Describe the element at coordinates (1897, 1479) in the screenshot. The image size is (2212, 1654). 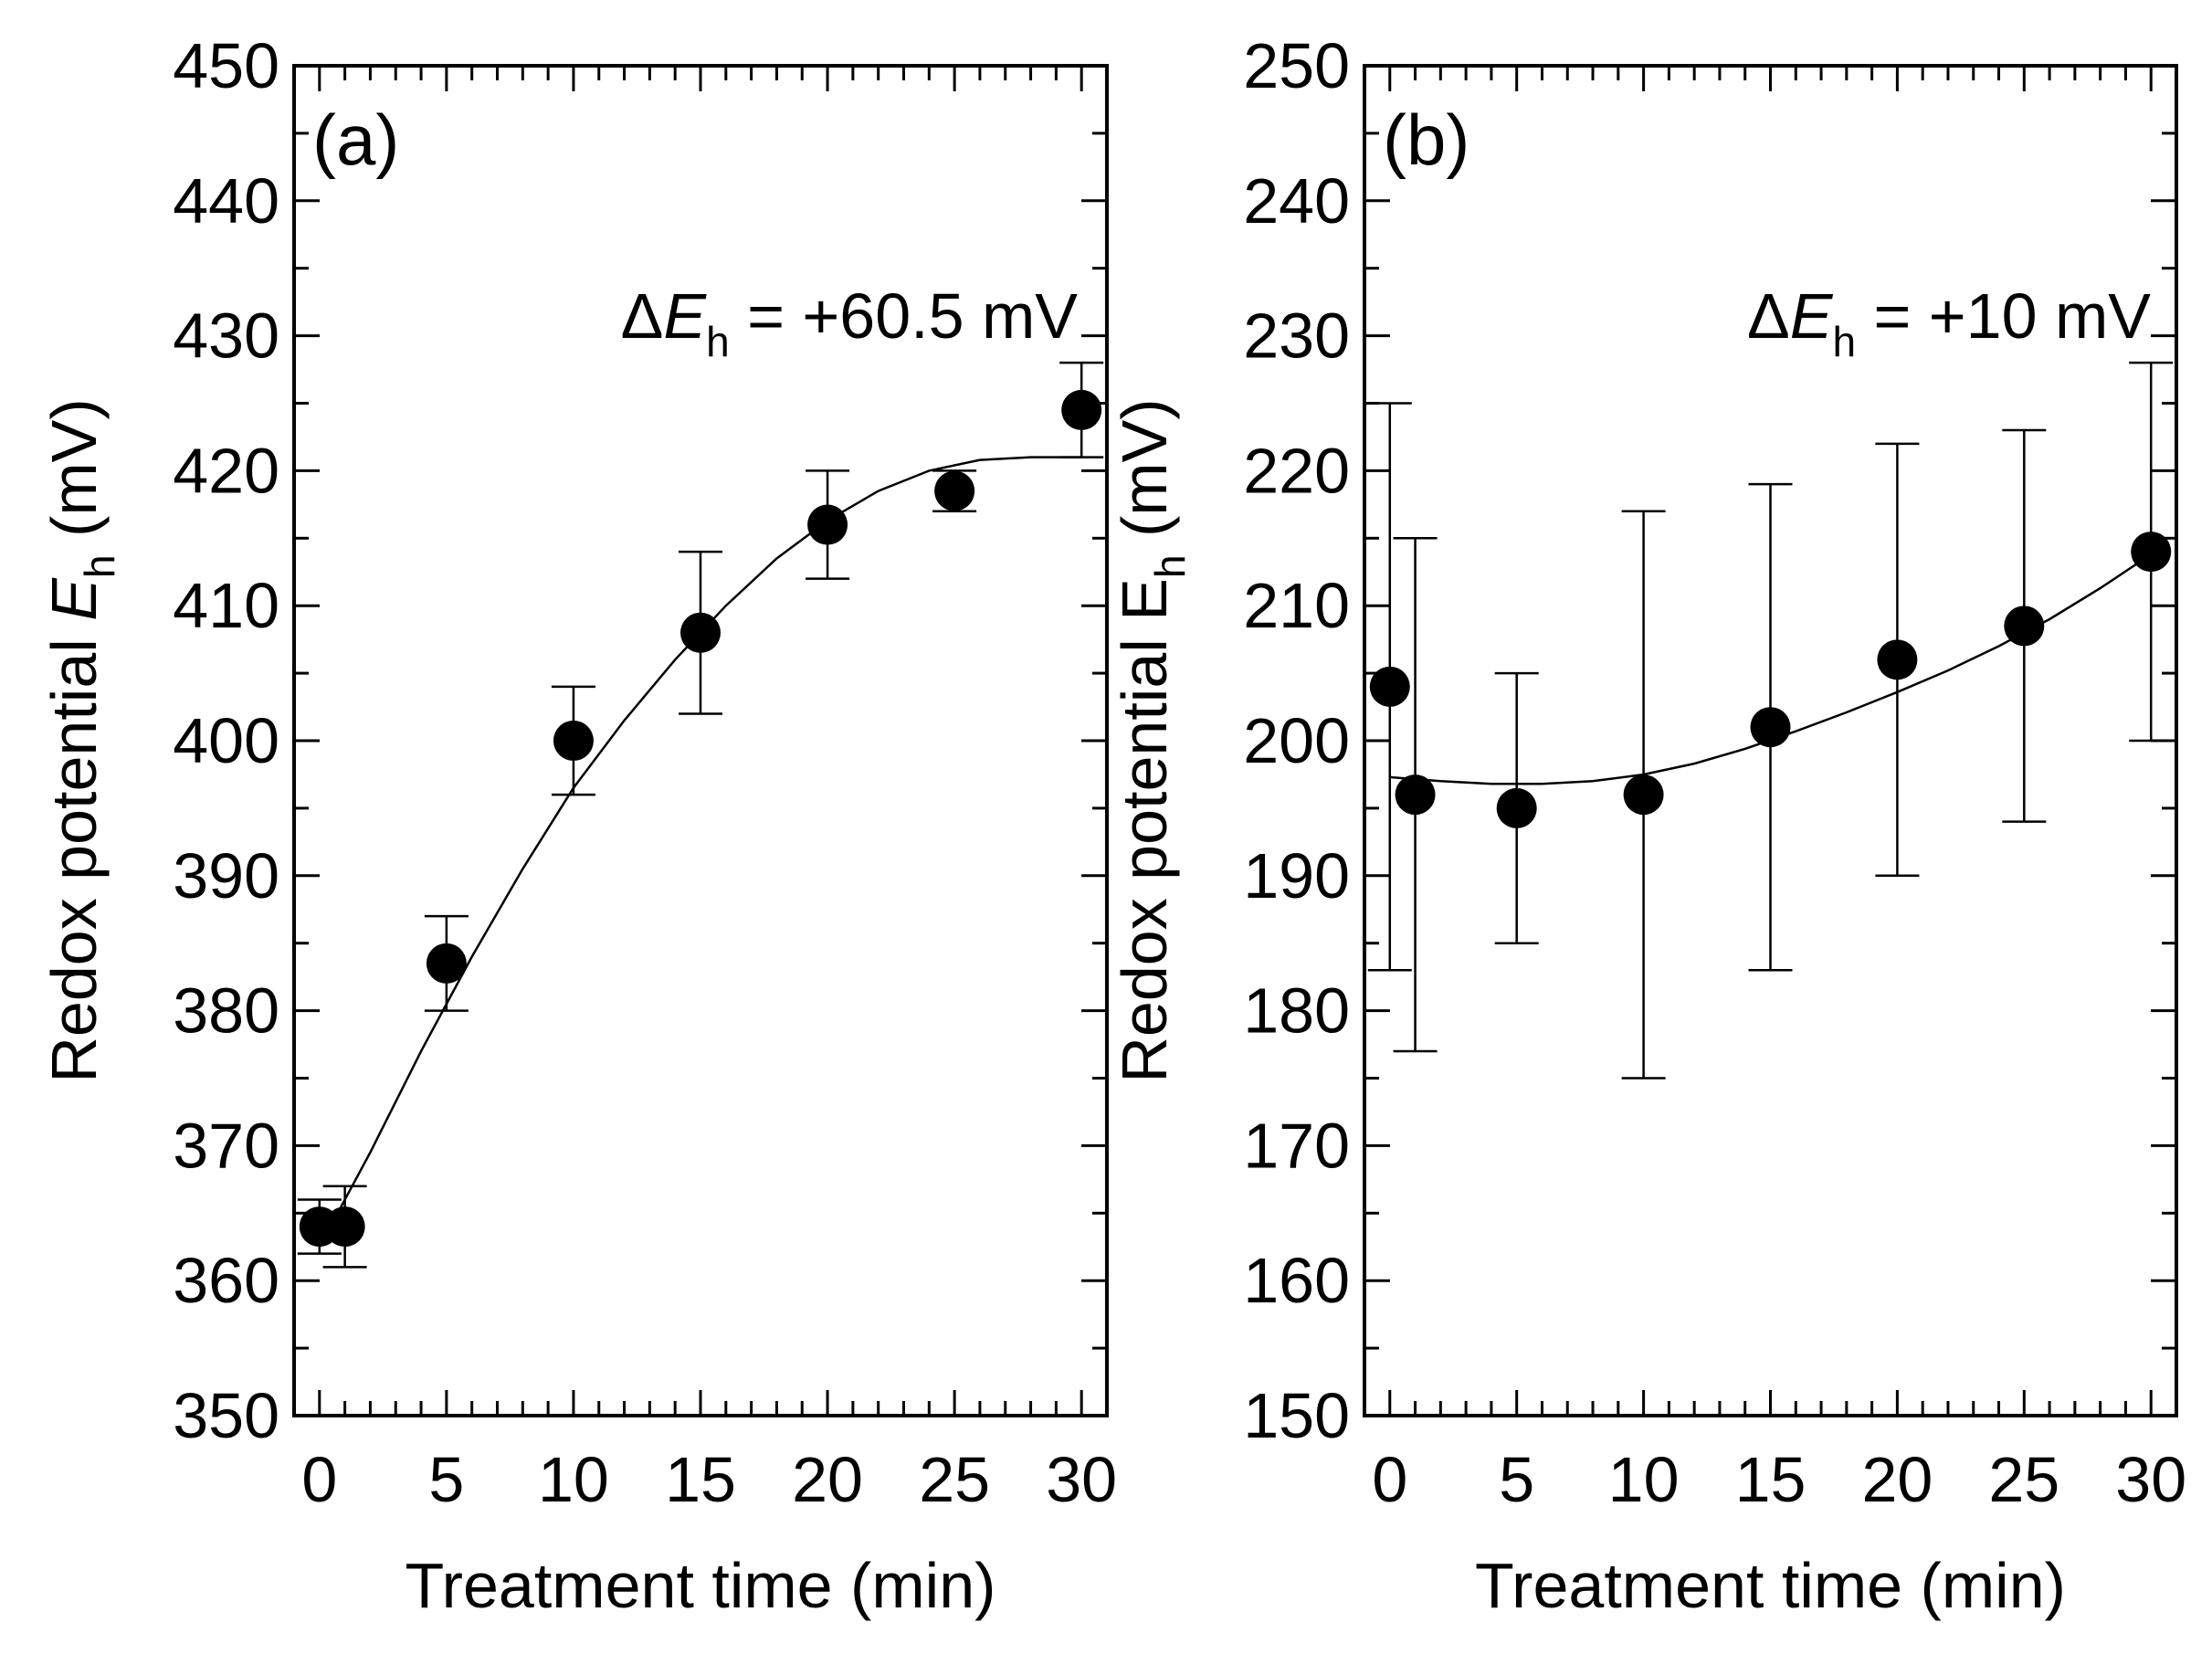
I see `x-tick-label-b: 20` at that location.